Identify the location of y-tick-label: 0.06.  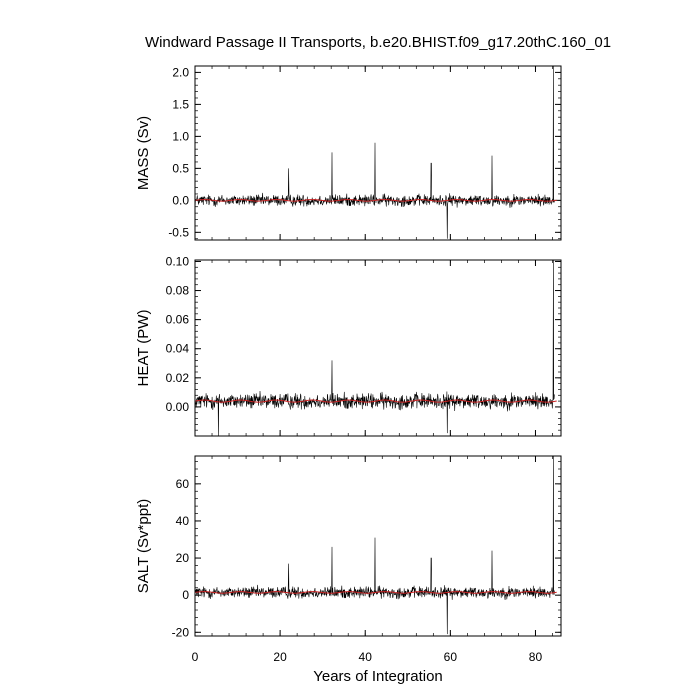
(178, 320).